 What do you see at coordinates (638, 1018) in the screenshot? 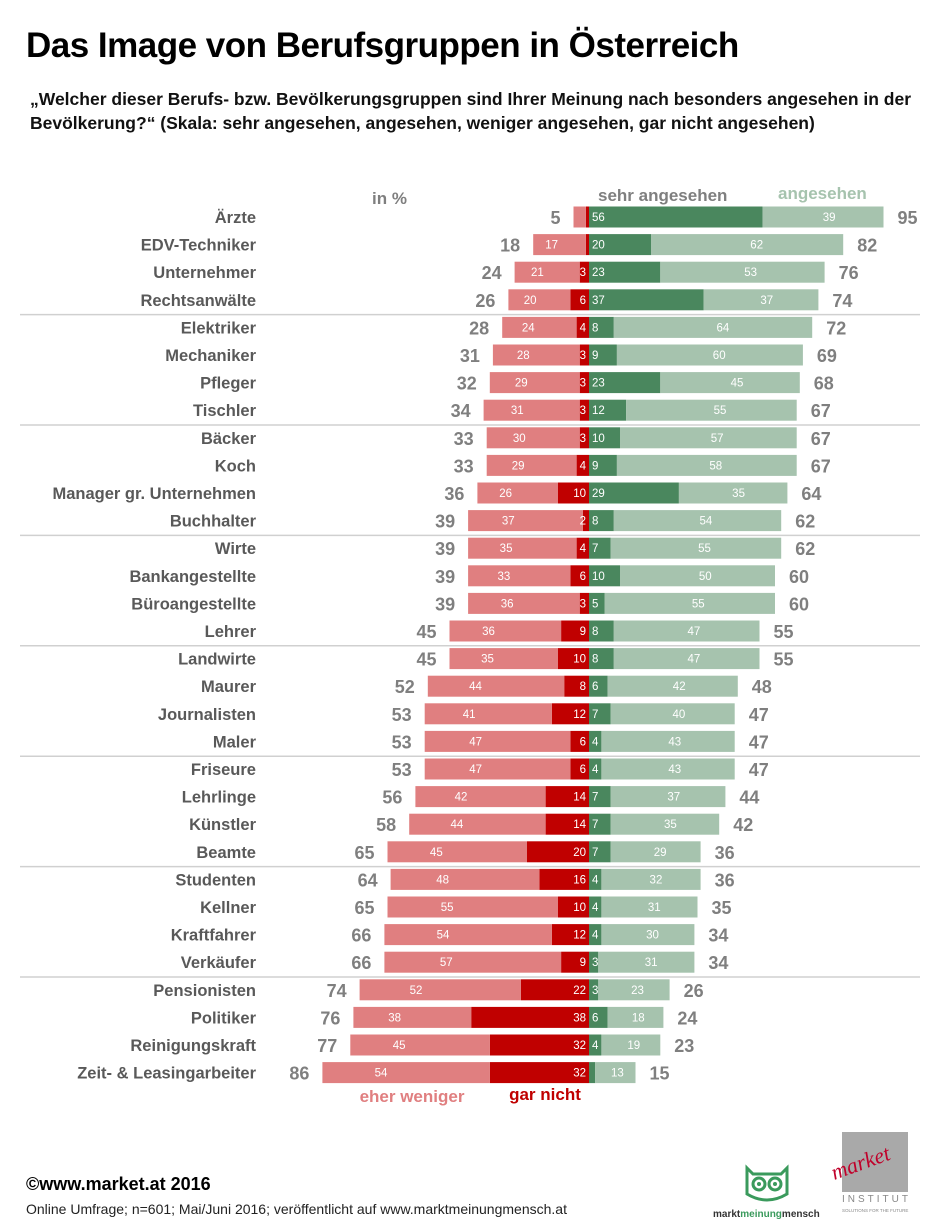
I see `value-angesehen: 18` at bounding box center [638, 1018].